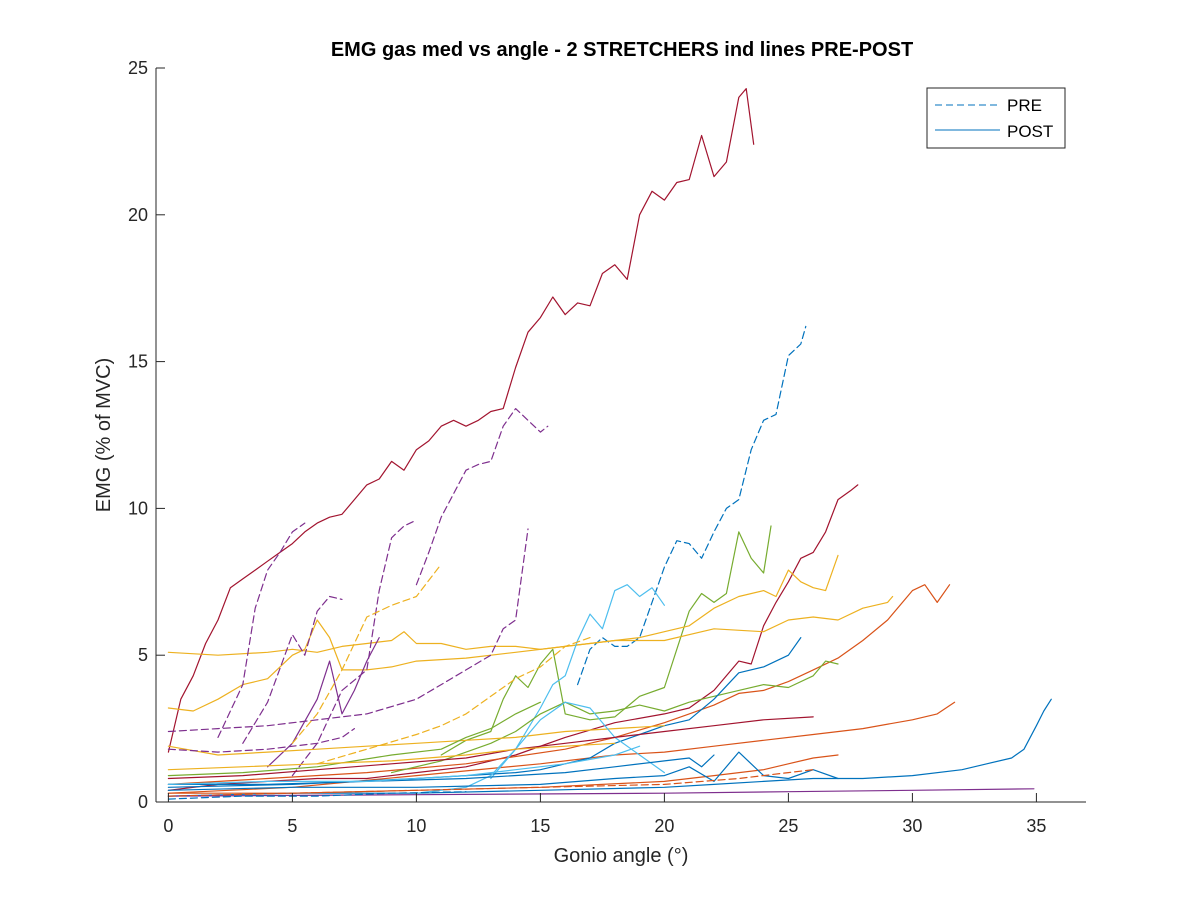  I want to click on x-tick-label: 25, so click(788, 826).